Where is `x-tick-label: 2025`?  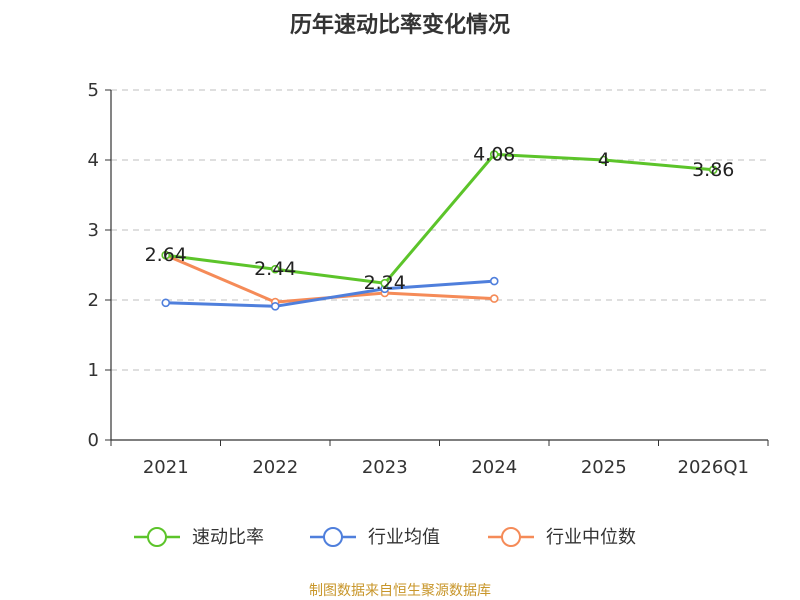 x-tick-label: 2025 is located at coordinates (604, 467).